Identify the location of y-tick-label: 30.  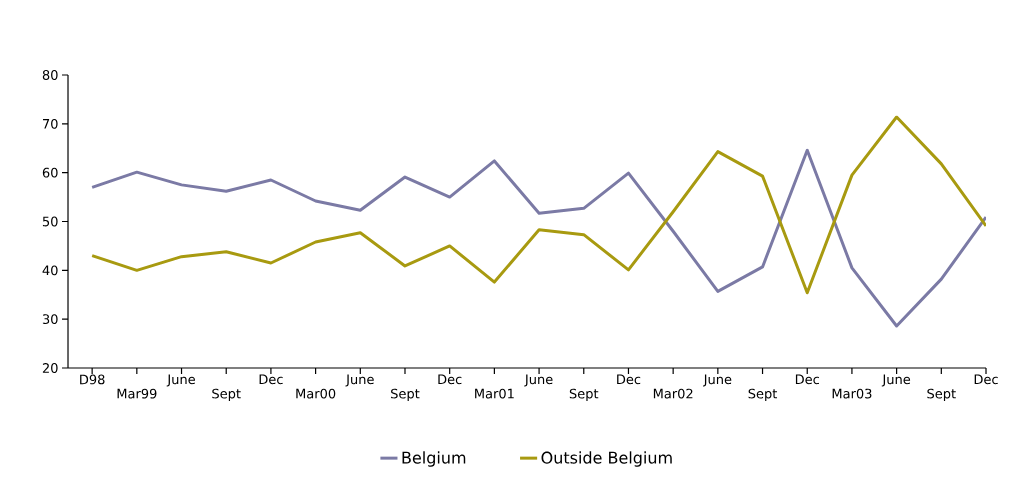
(50, 319).